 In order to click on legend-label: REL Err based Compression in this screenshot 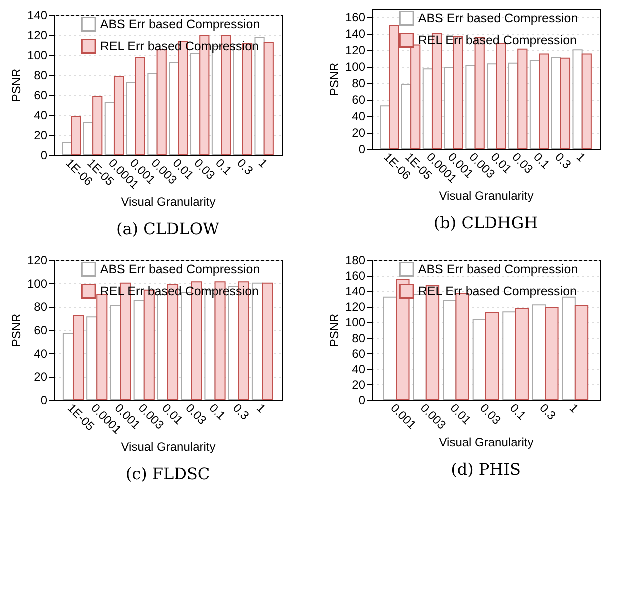, I will do `click(498, 291)`.